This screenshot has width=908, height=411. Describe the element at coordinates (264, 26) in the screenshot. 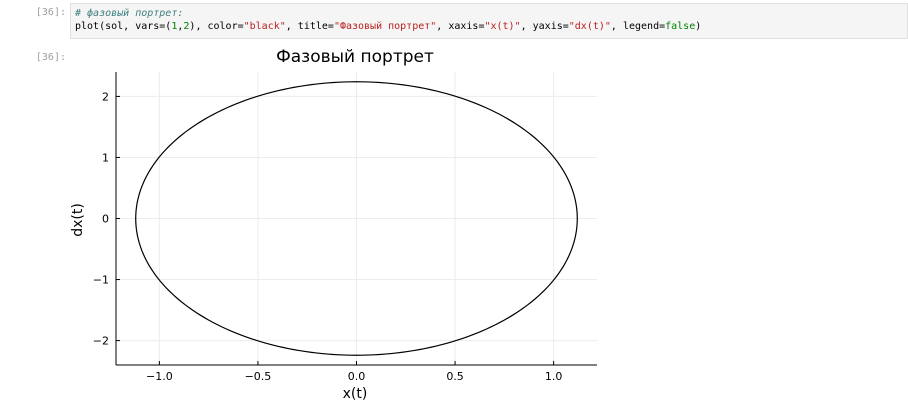

I see `code-token: "black"` at that location.